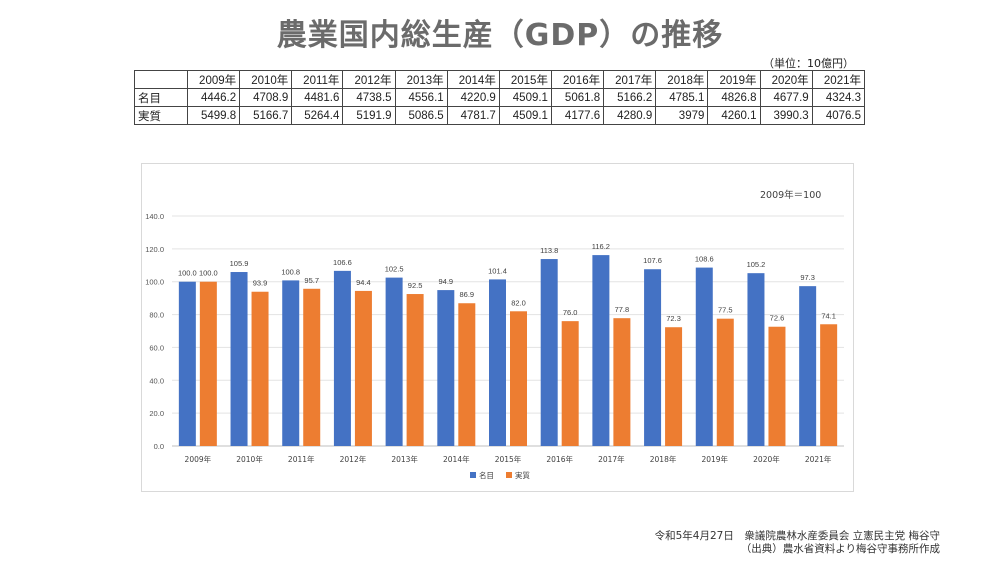  What do you see at coordinates (421, 115) in the screenshot?
I see `table-cell: 5086.5` at bounding box center [421, 115].